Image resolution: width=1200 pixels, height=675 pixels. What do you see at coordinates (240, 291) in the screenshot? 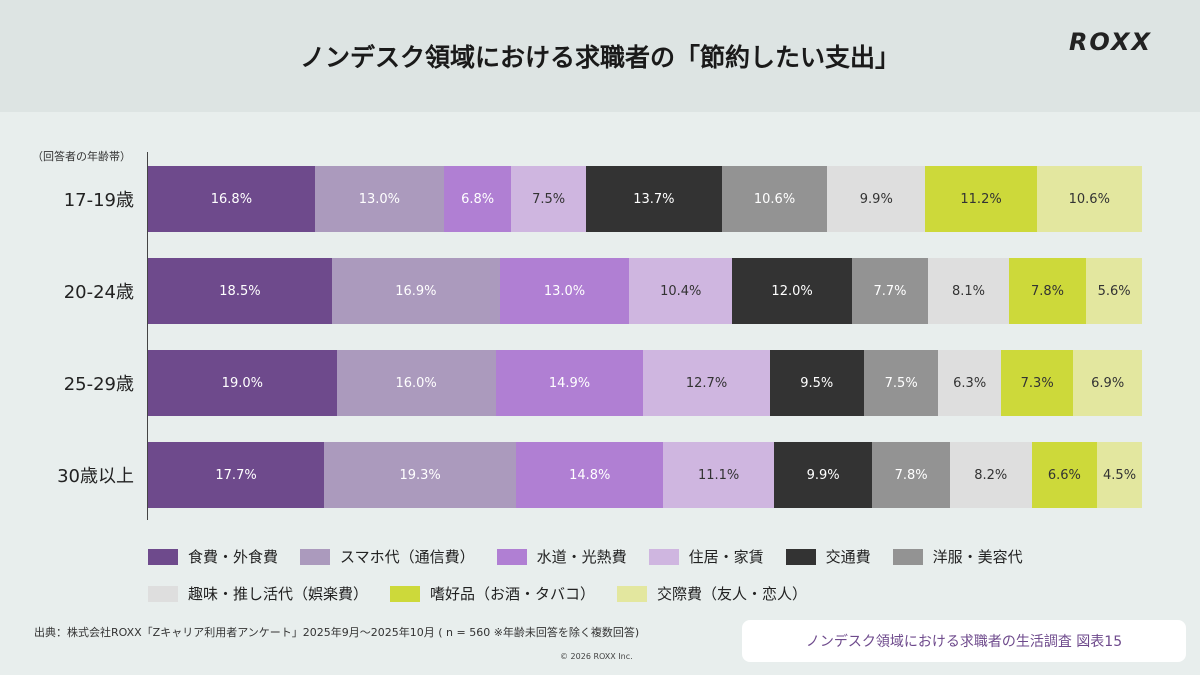
I see `bar-segment: 18.5%` at bounding box center [240, 291].